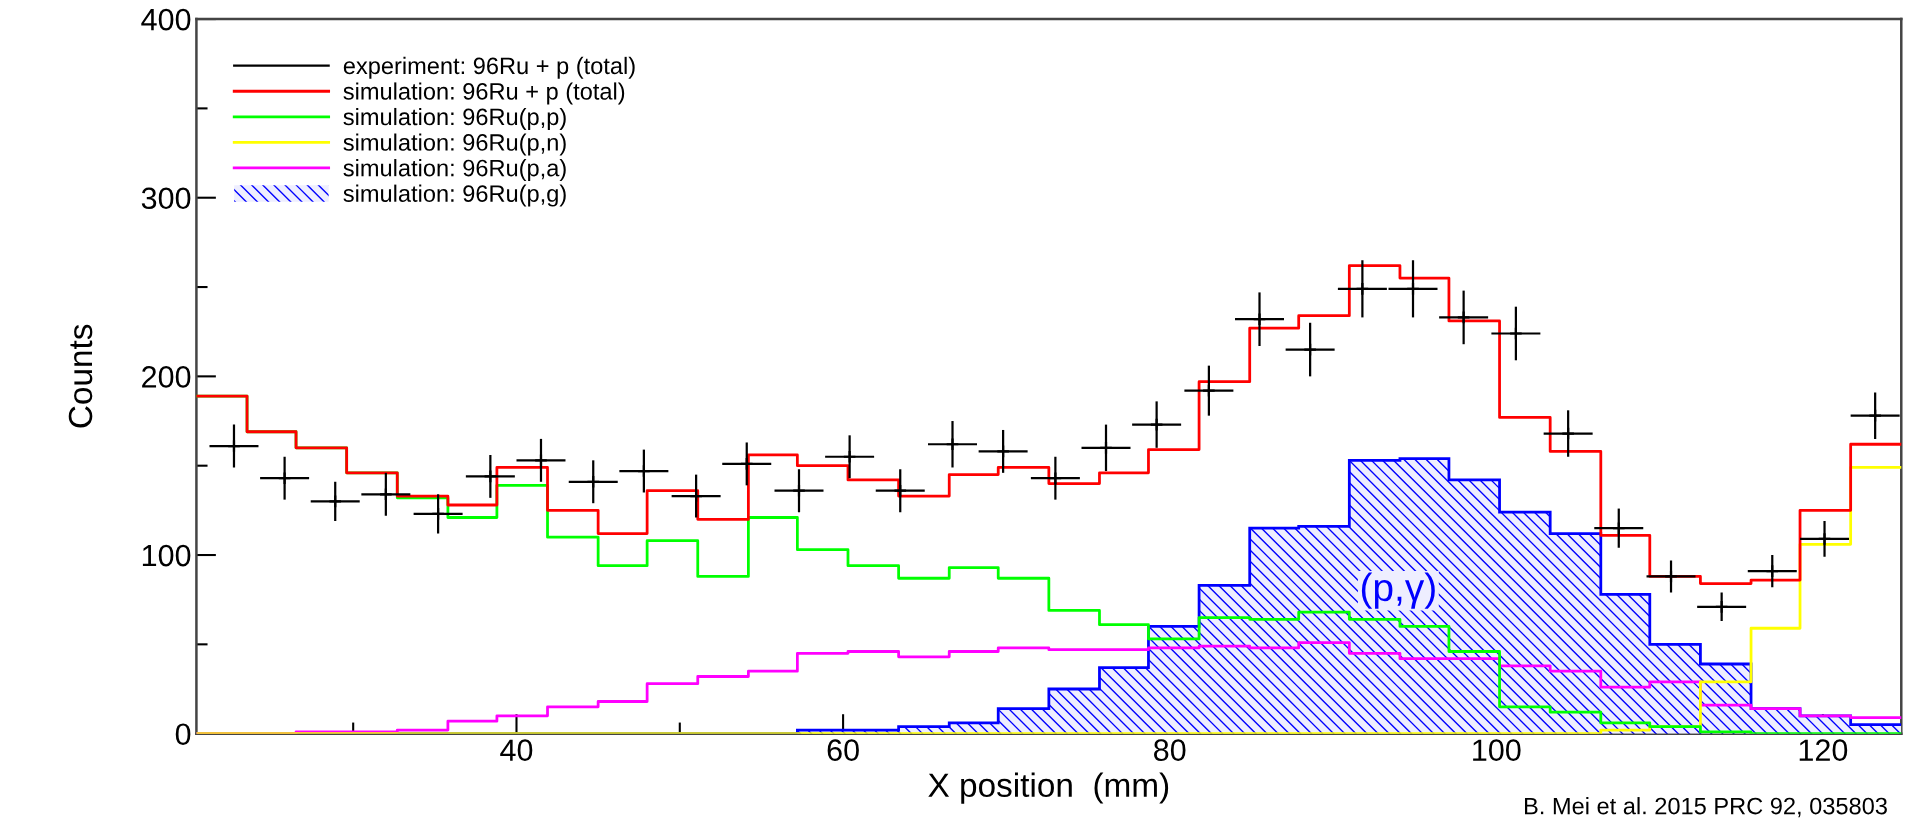 The height and width of the screenshot is (829, 1907). I want to click on annotation: (p,γ), so click(1398, 590).